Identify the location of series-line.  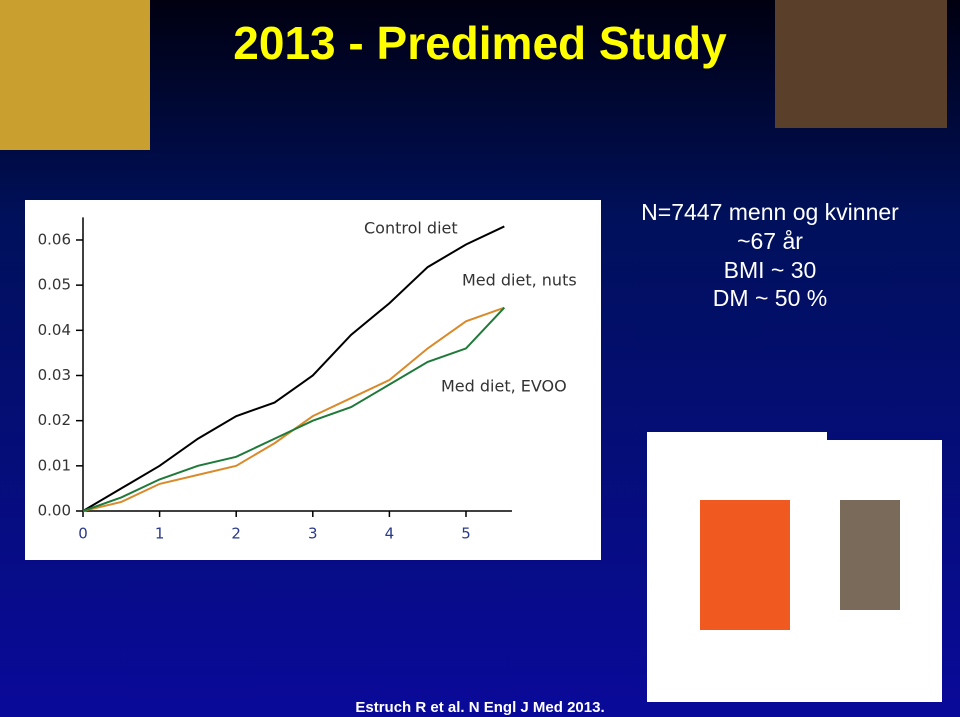
(294, 409).